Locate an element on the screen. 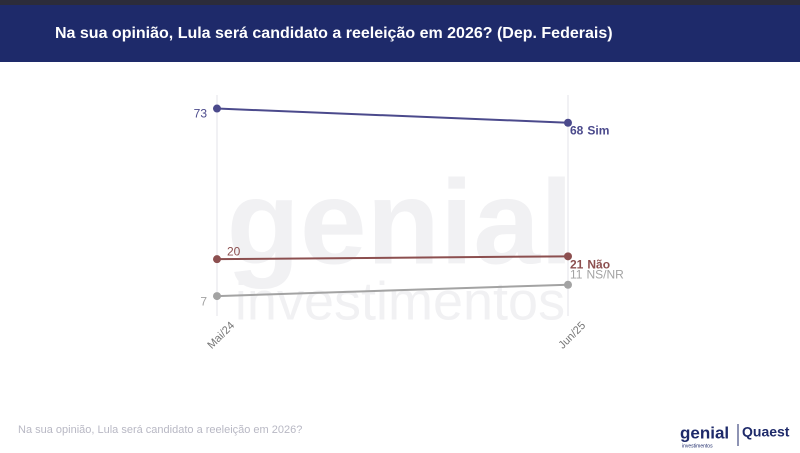 The height and width of the screenshot is (453, 800). header-bar is located at coordinates (400, 31).